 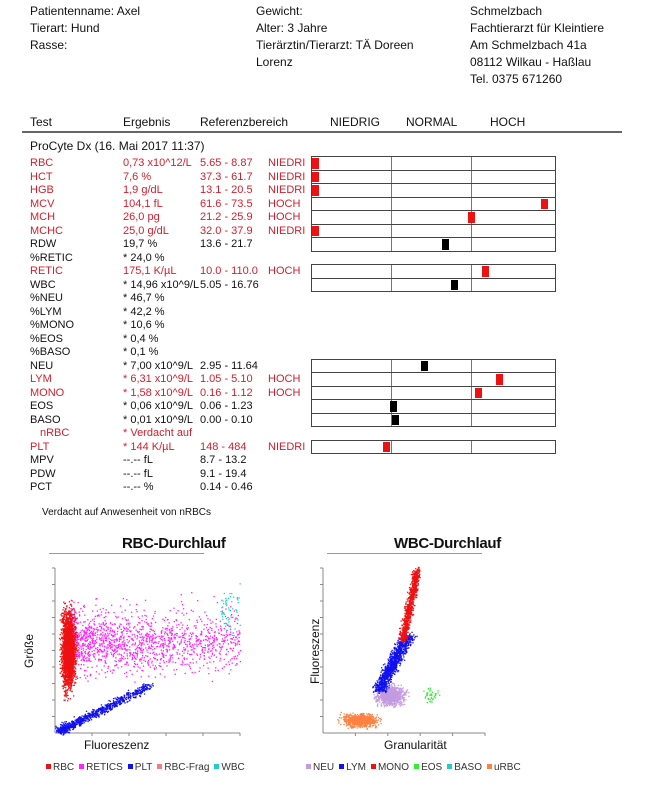 What do you see at coordinates (325, 218) in the screenshot?
I see `result-row-mch: MCH 26,0 pg 21.2 - 25.9 HOCH` at bounding box center [325, 218].